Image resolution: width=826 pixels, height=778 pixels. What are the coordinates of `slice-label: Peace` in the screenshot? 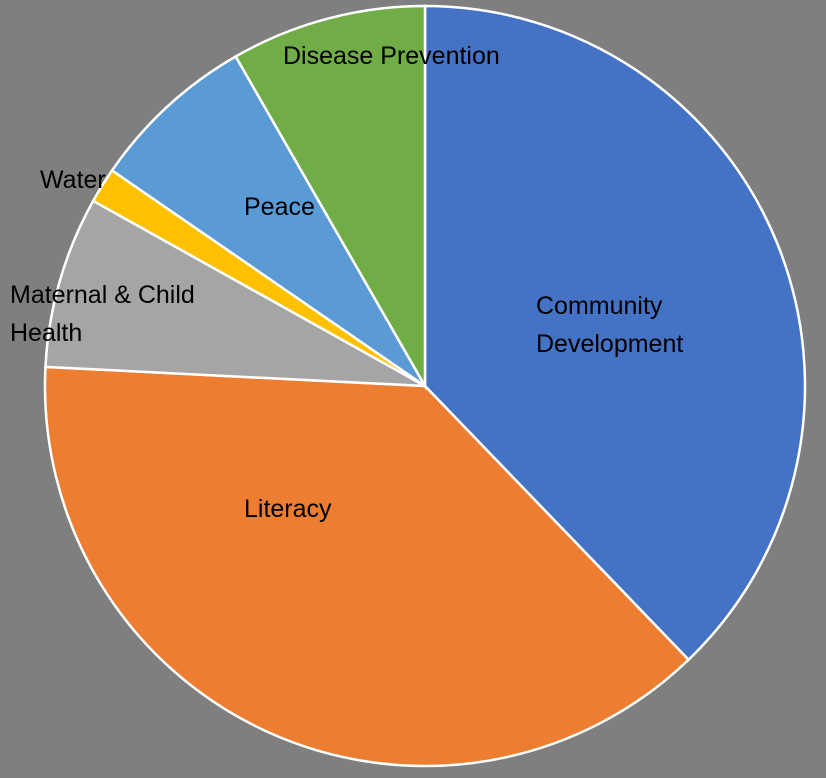 It's located at (279, 207).